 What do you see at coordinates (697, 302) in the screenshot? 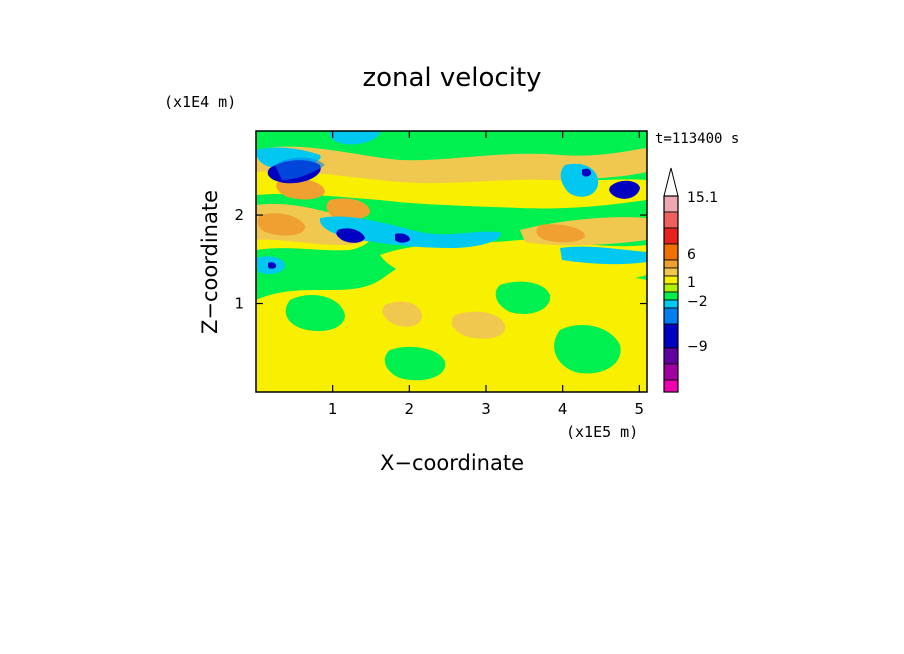
I see `colorbar-label-3: −2` at bounding box center [697, 302].